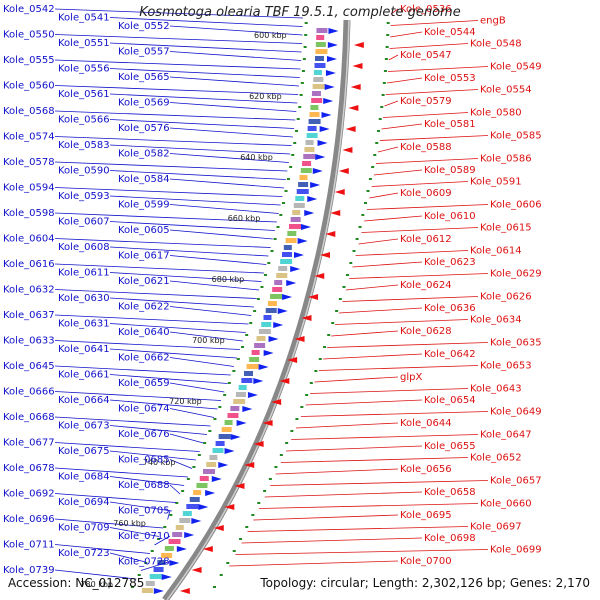 This screenshot has height=600, width=600. I want to click on left-gene-label: Kole_0584, so click(144, 179).